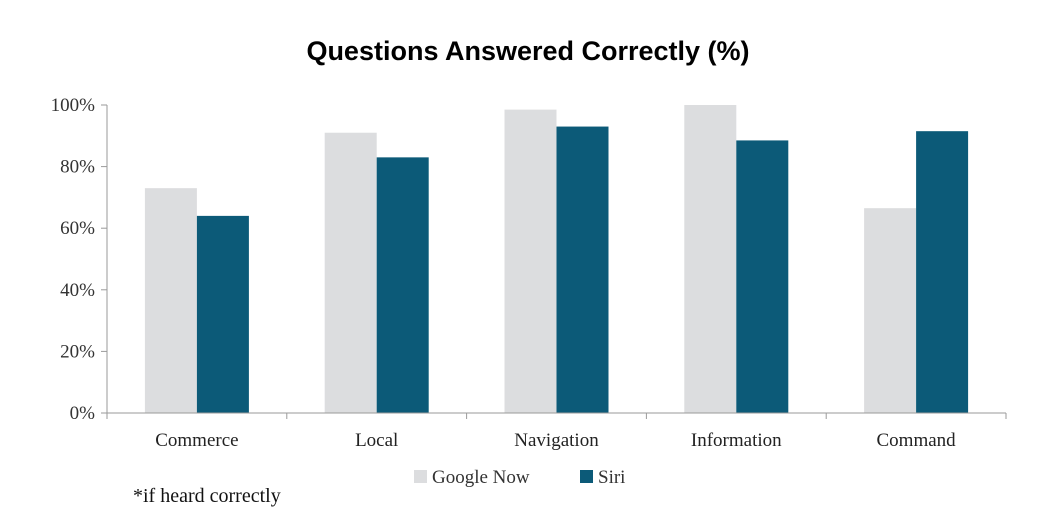 This screenshot has height=516, width=1056. I want to click on bar-google-now-command, so click(890, 310).